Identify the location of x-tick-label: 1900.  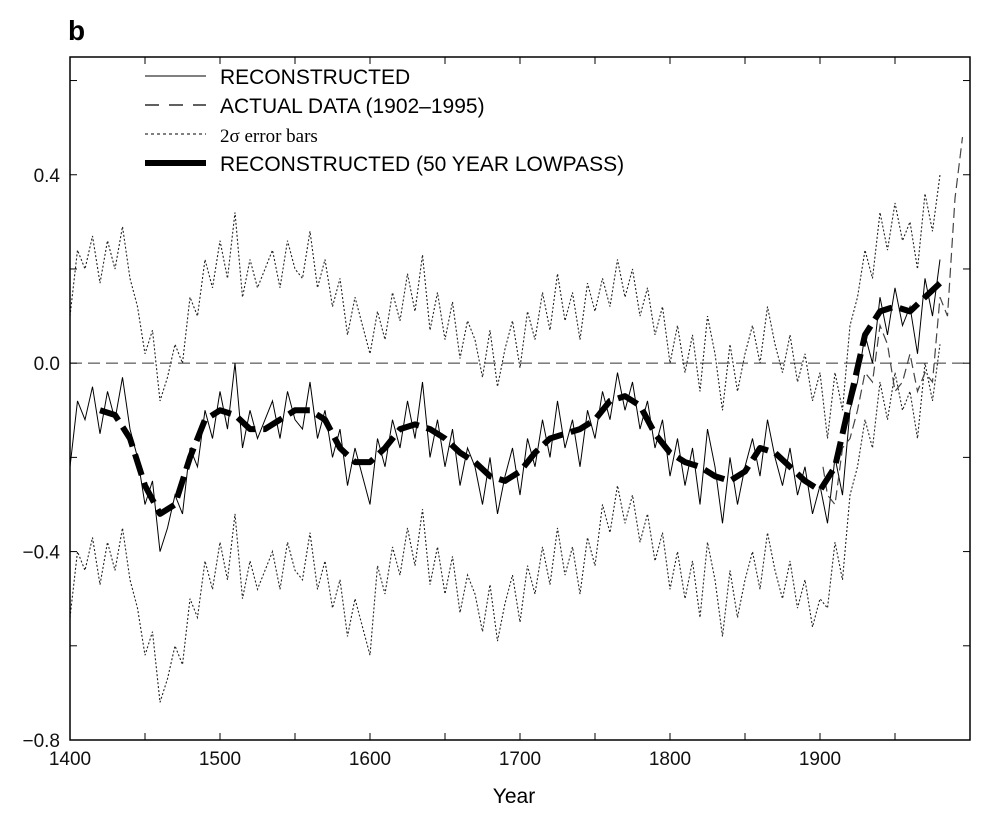
(820, 759).